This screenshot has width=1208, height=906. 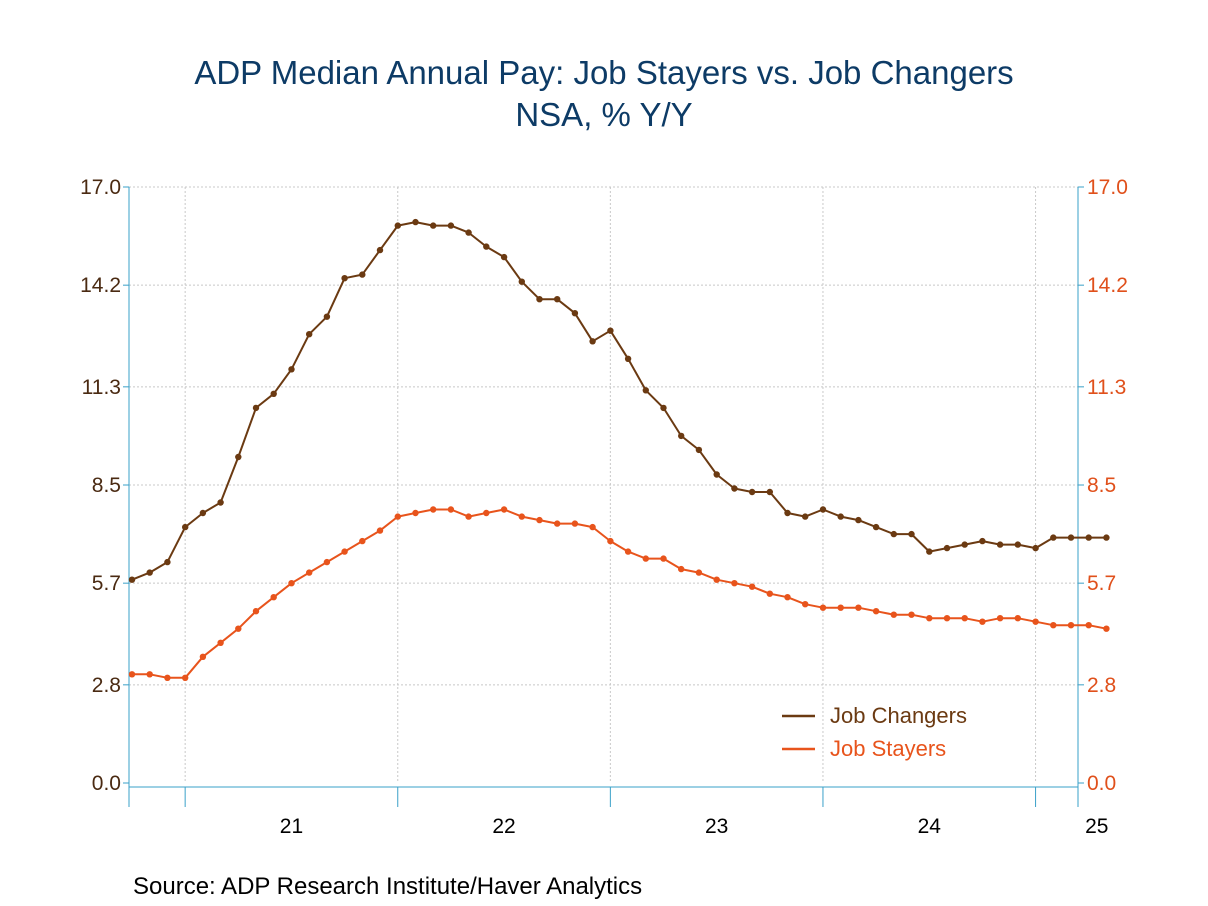 What do you see at coordinates (898, 715) in the screenshot?
I see `legend-label-job-changers: Job Changers` at bounding box center [898, 715].